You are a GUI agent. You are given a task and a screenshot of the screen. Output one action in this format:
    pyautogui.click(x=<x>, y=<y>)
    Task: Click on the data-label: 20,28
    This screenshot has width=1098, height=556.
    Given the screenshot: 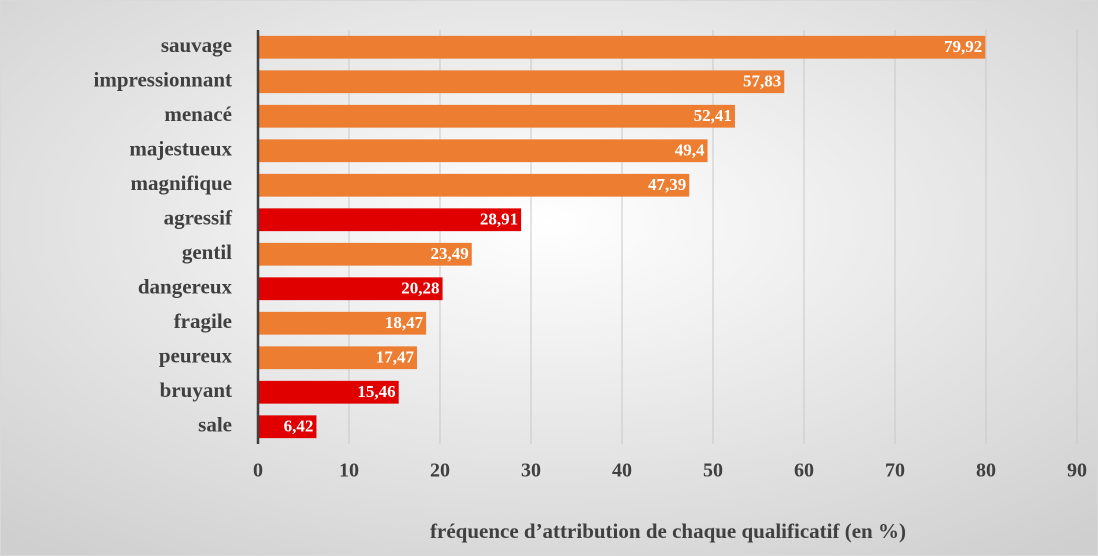 What is the action you would take?
    pyautogui.click(x=420, y=288)
    